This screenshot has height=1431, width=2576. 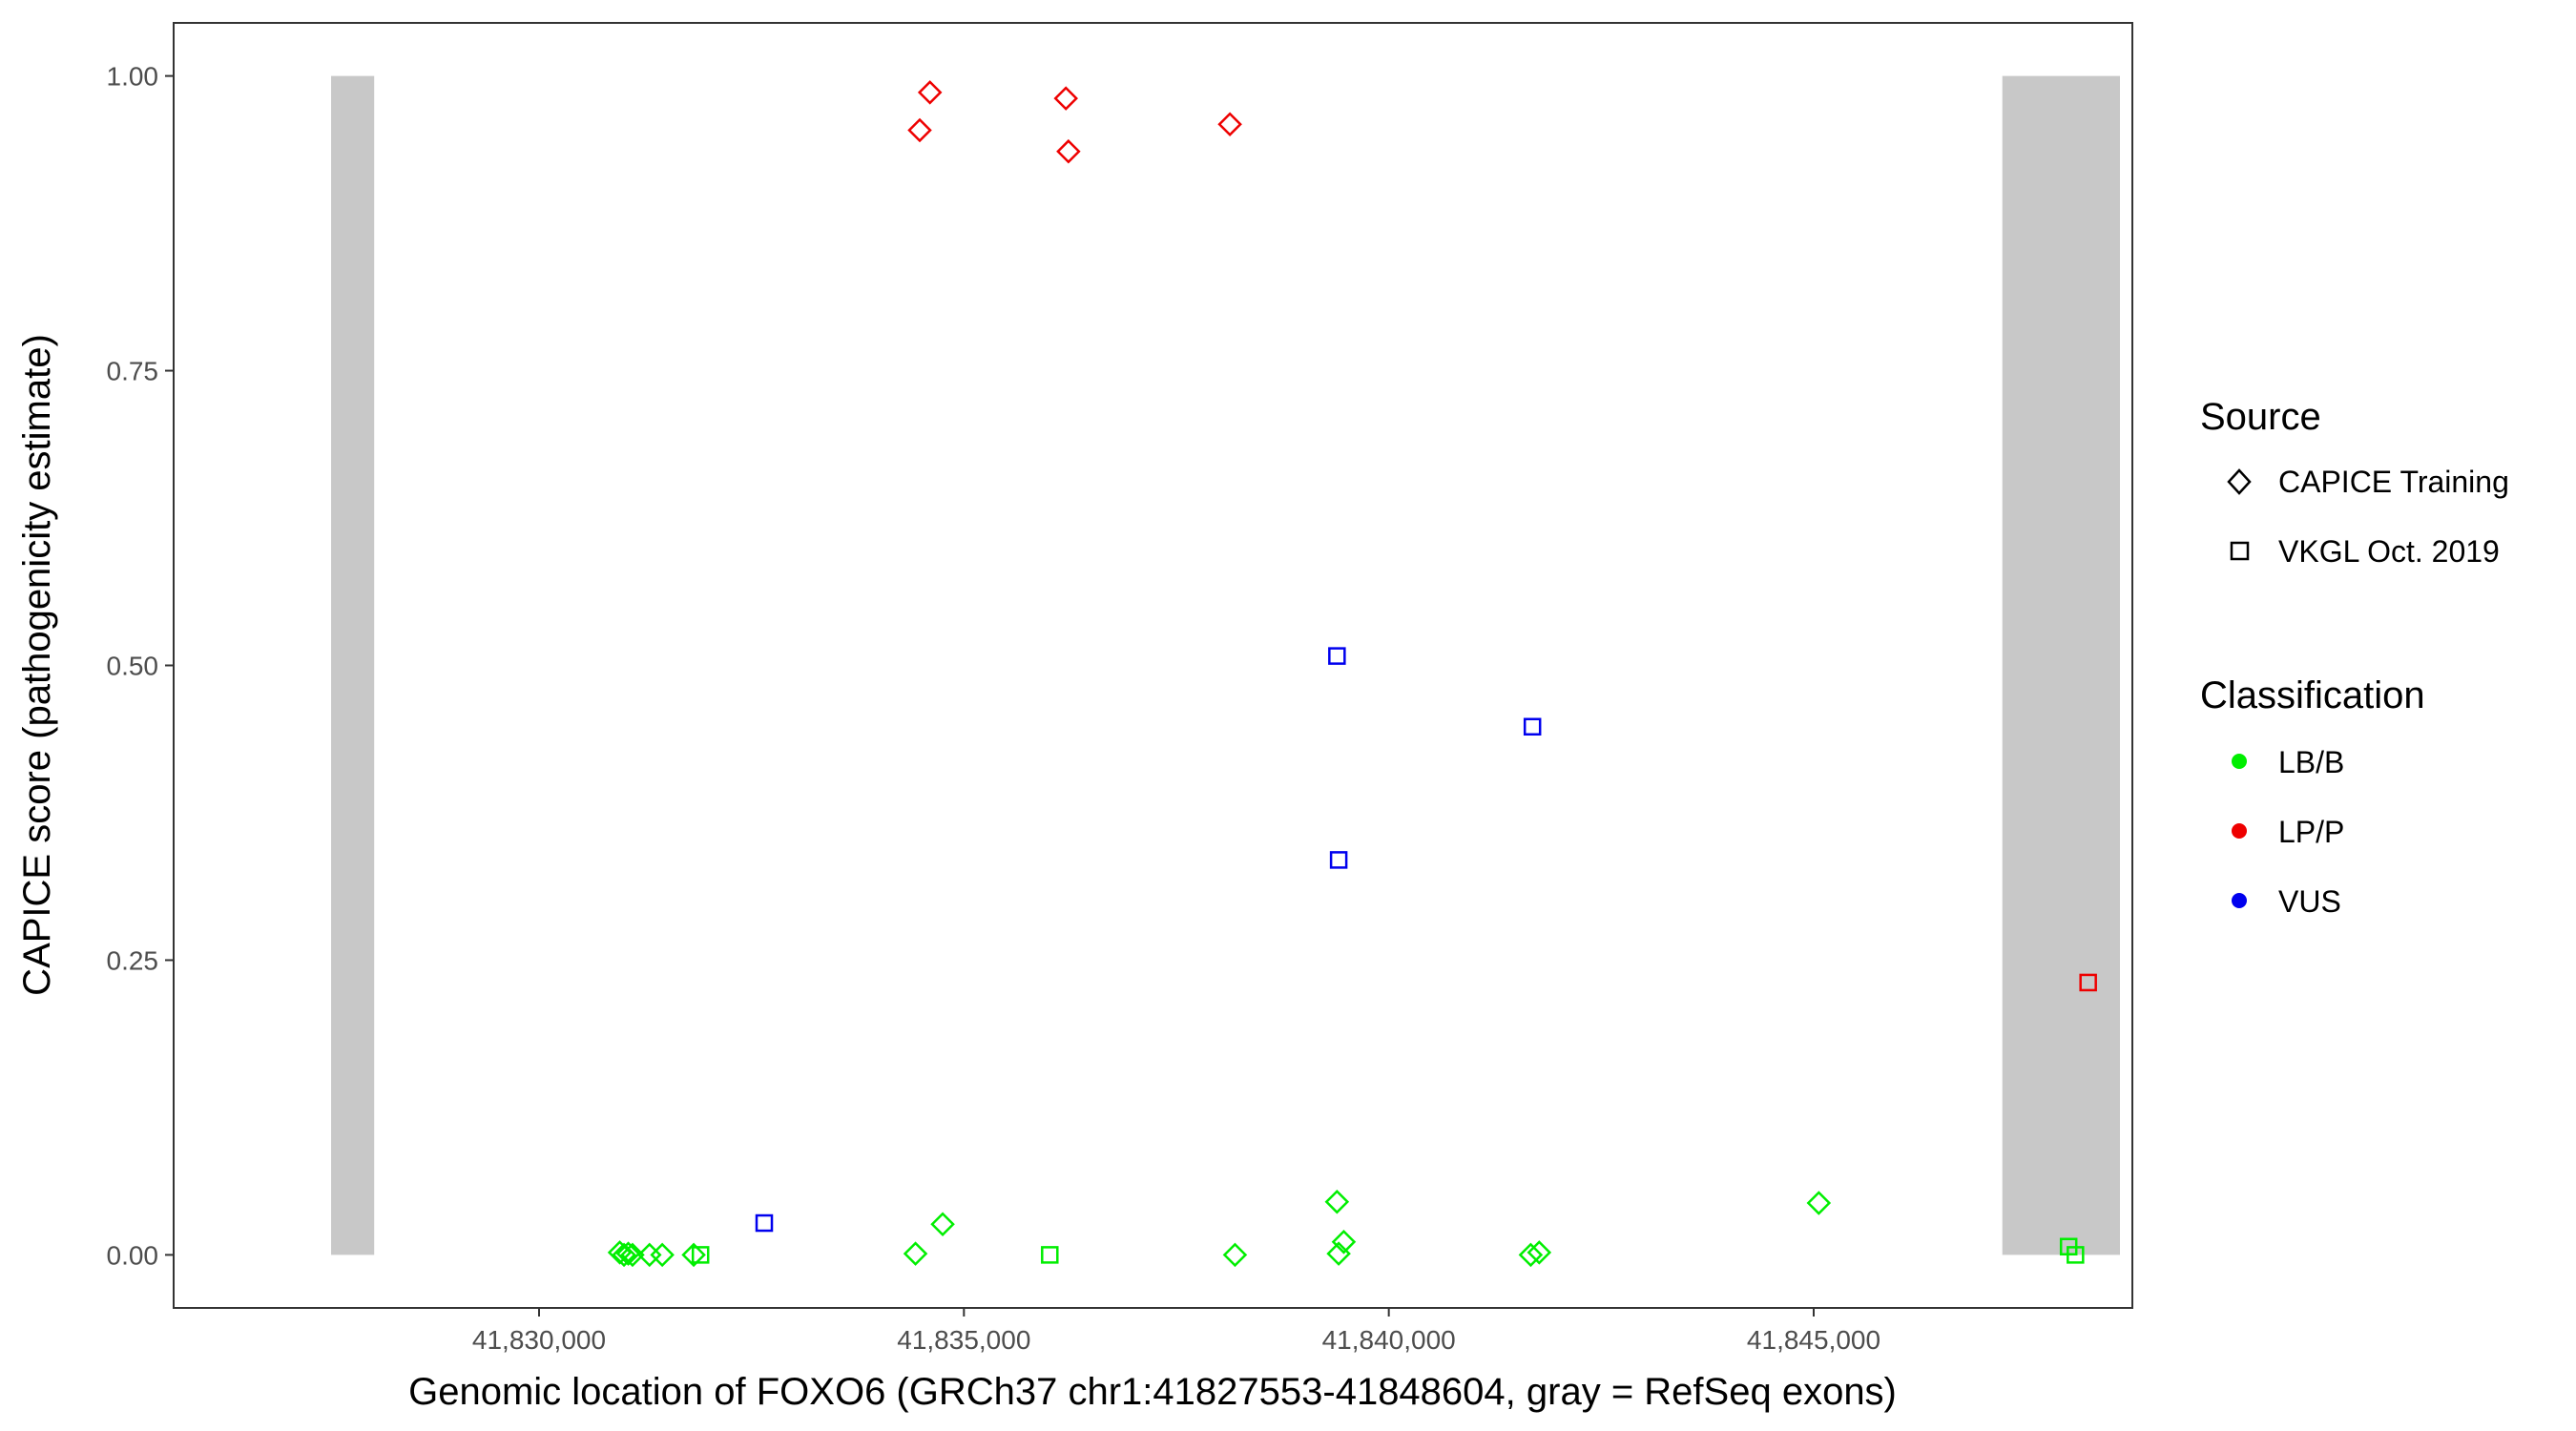 I want to click on legend-item-capice-training: CAPICE Training, so click(x=2368, y=482).